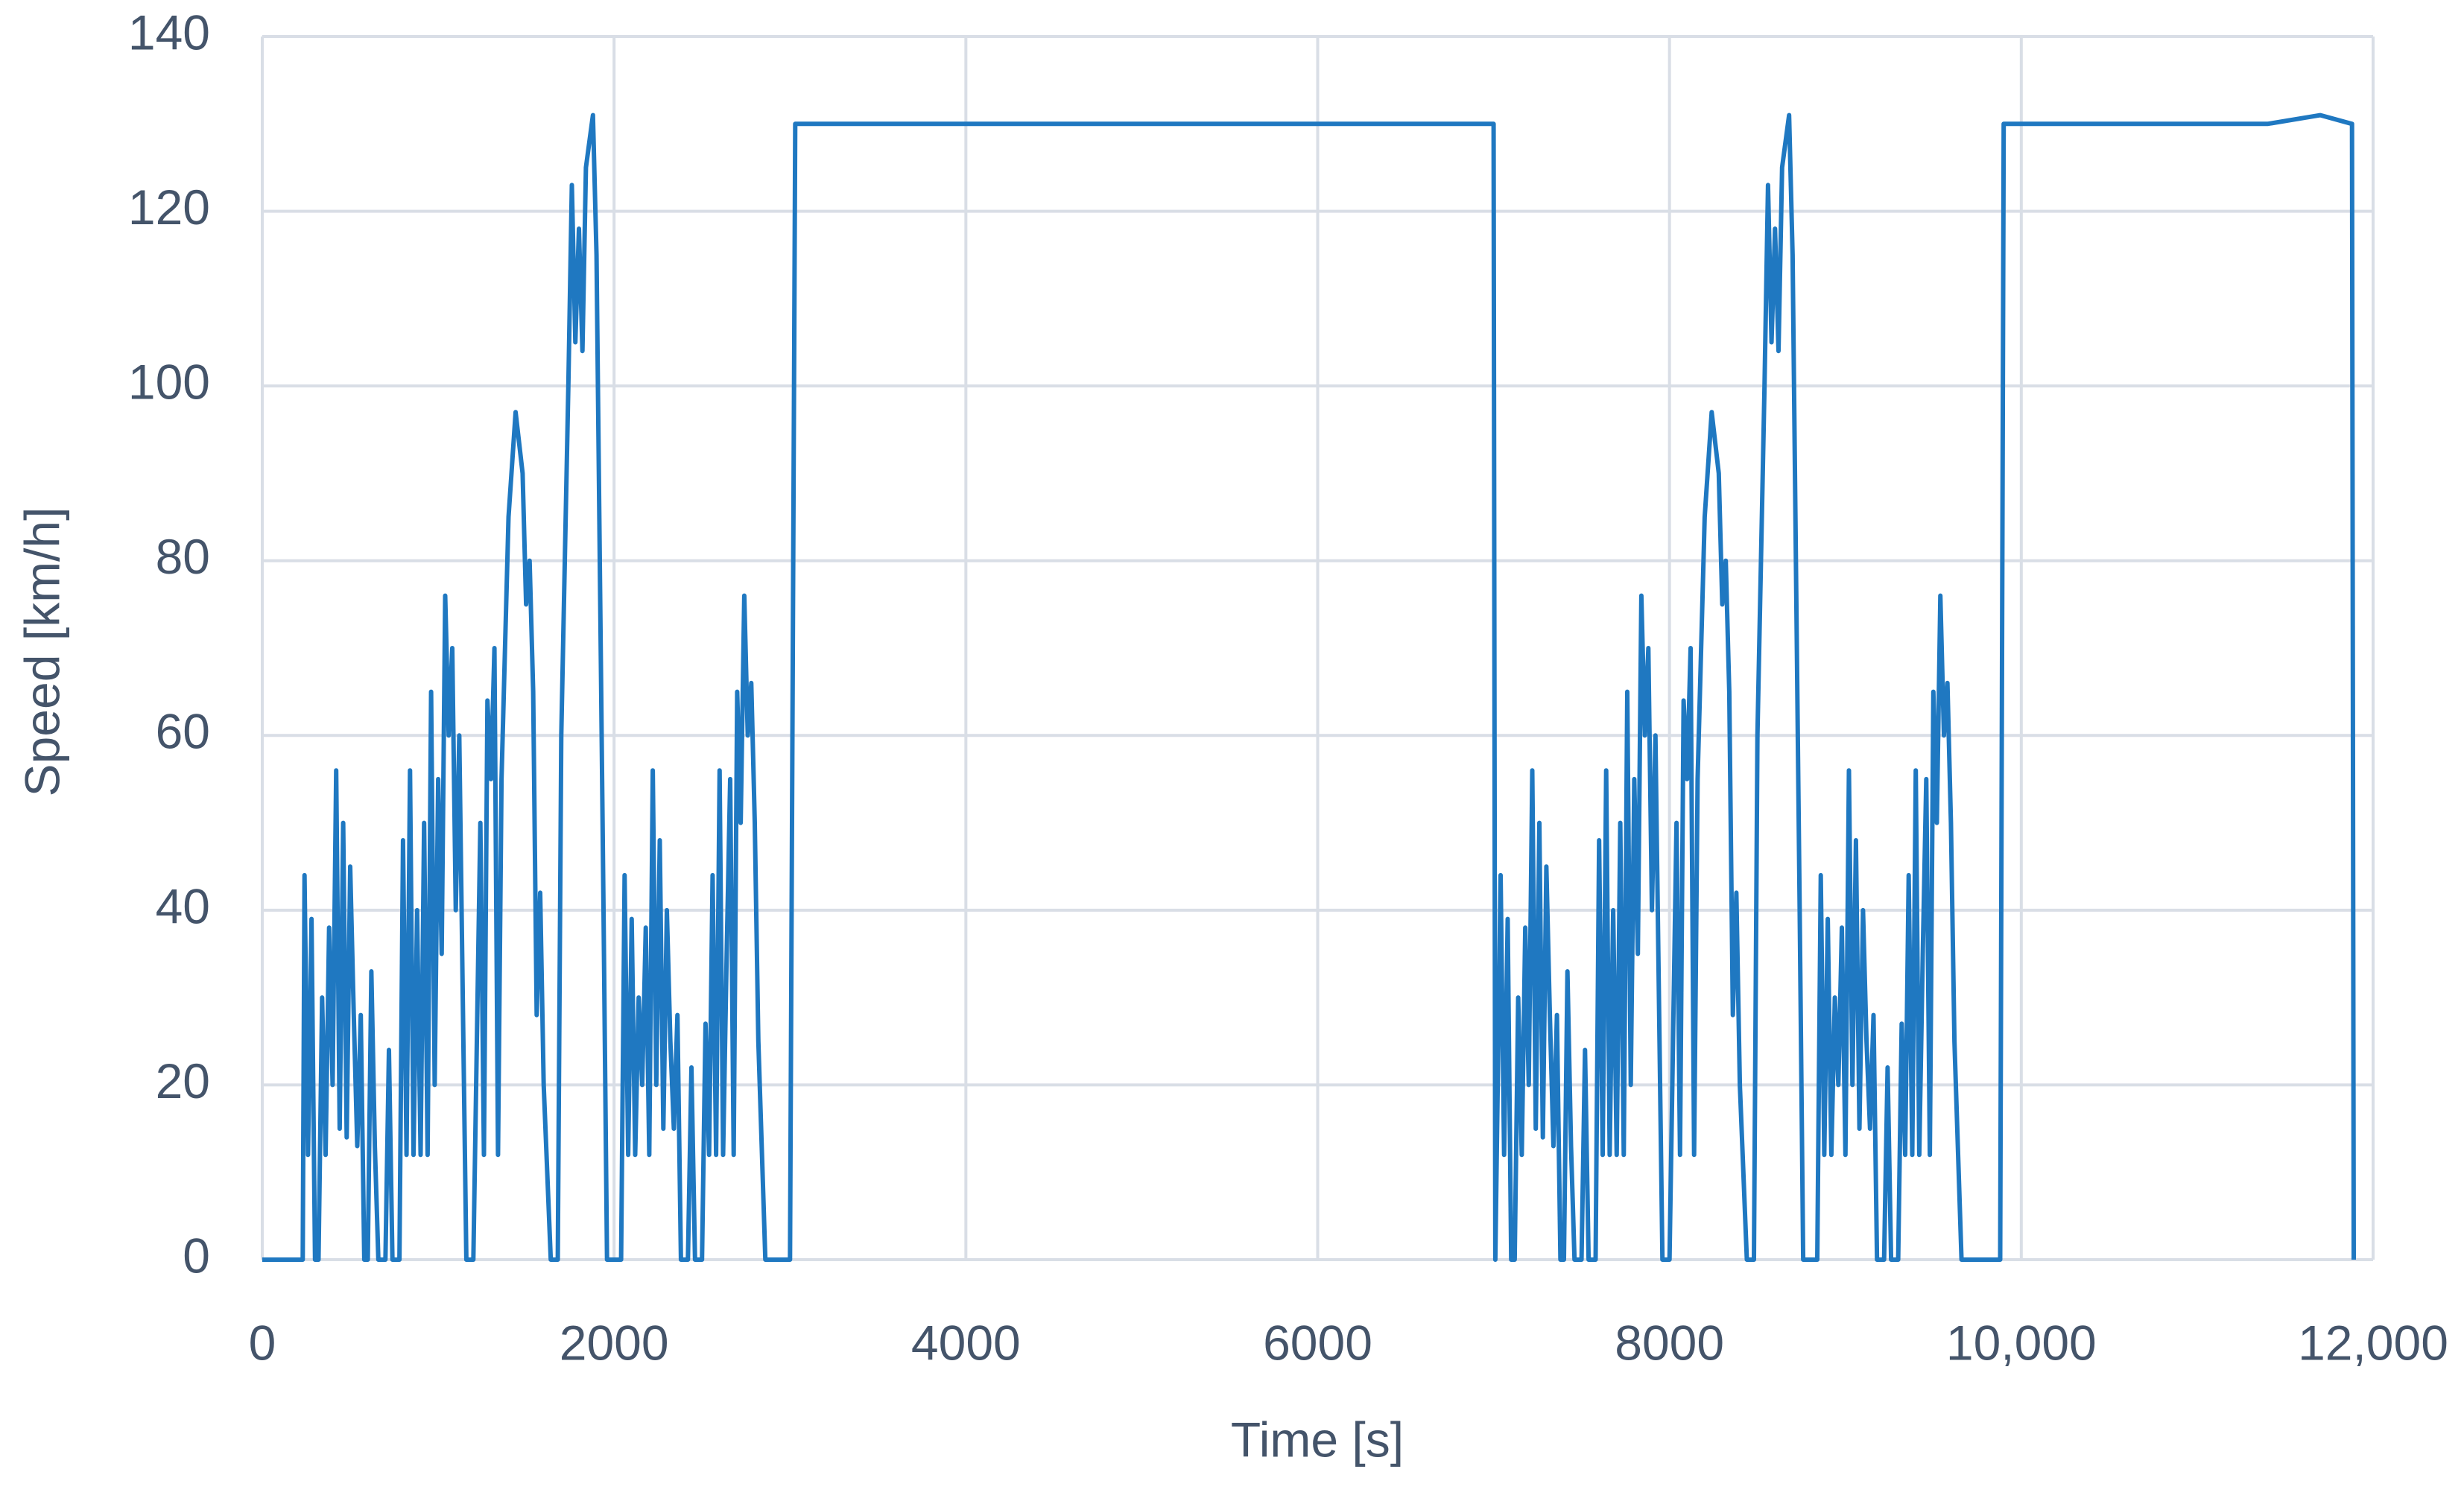 The image size is (2464, 1504). What do you see at coordinates (183, 905) in the screenshot?
I see `y-tick-label: 40` at bounding box center [183, 905].